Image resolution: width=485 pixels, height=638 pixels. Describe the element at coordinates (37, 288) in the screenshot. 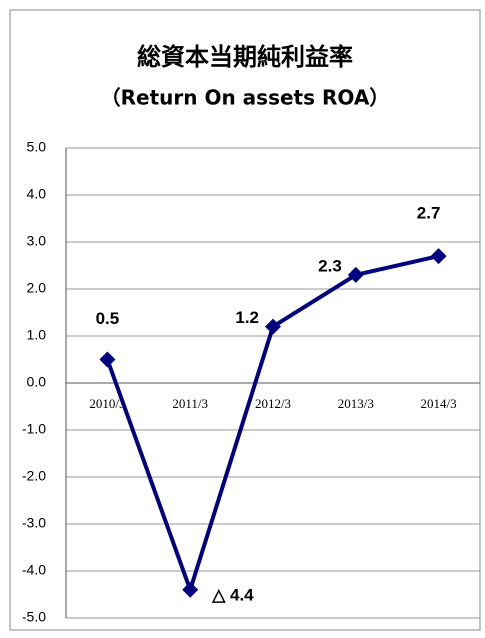

I see `y-tick-label: 2.0` at that location.